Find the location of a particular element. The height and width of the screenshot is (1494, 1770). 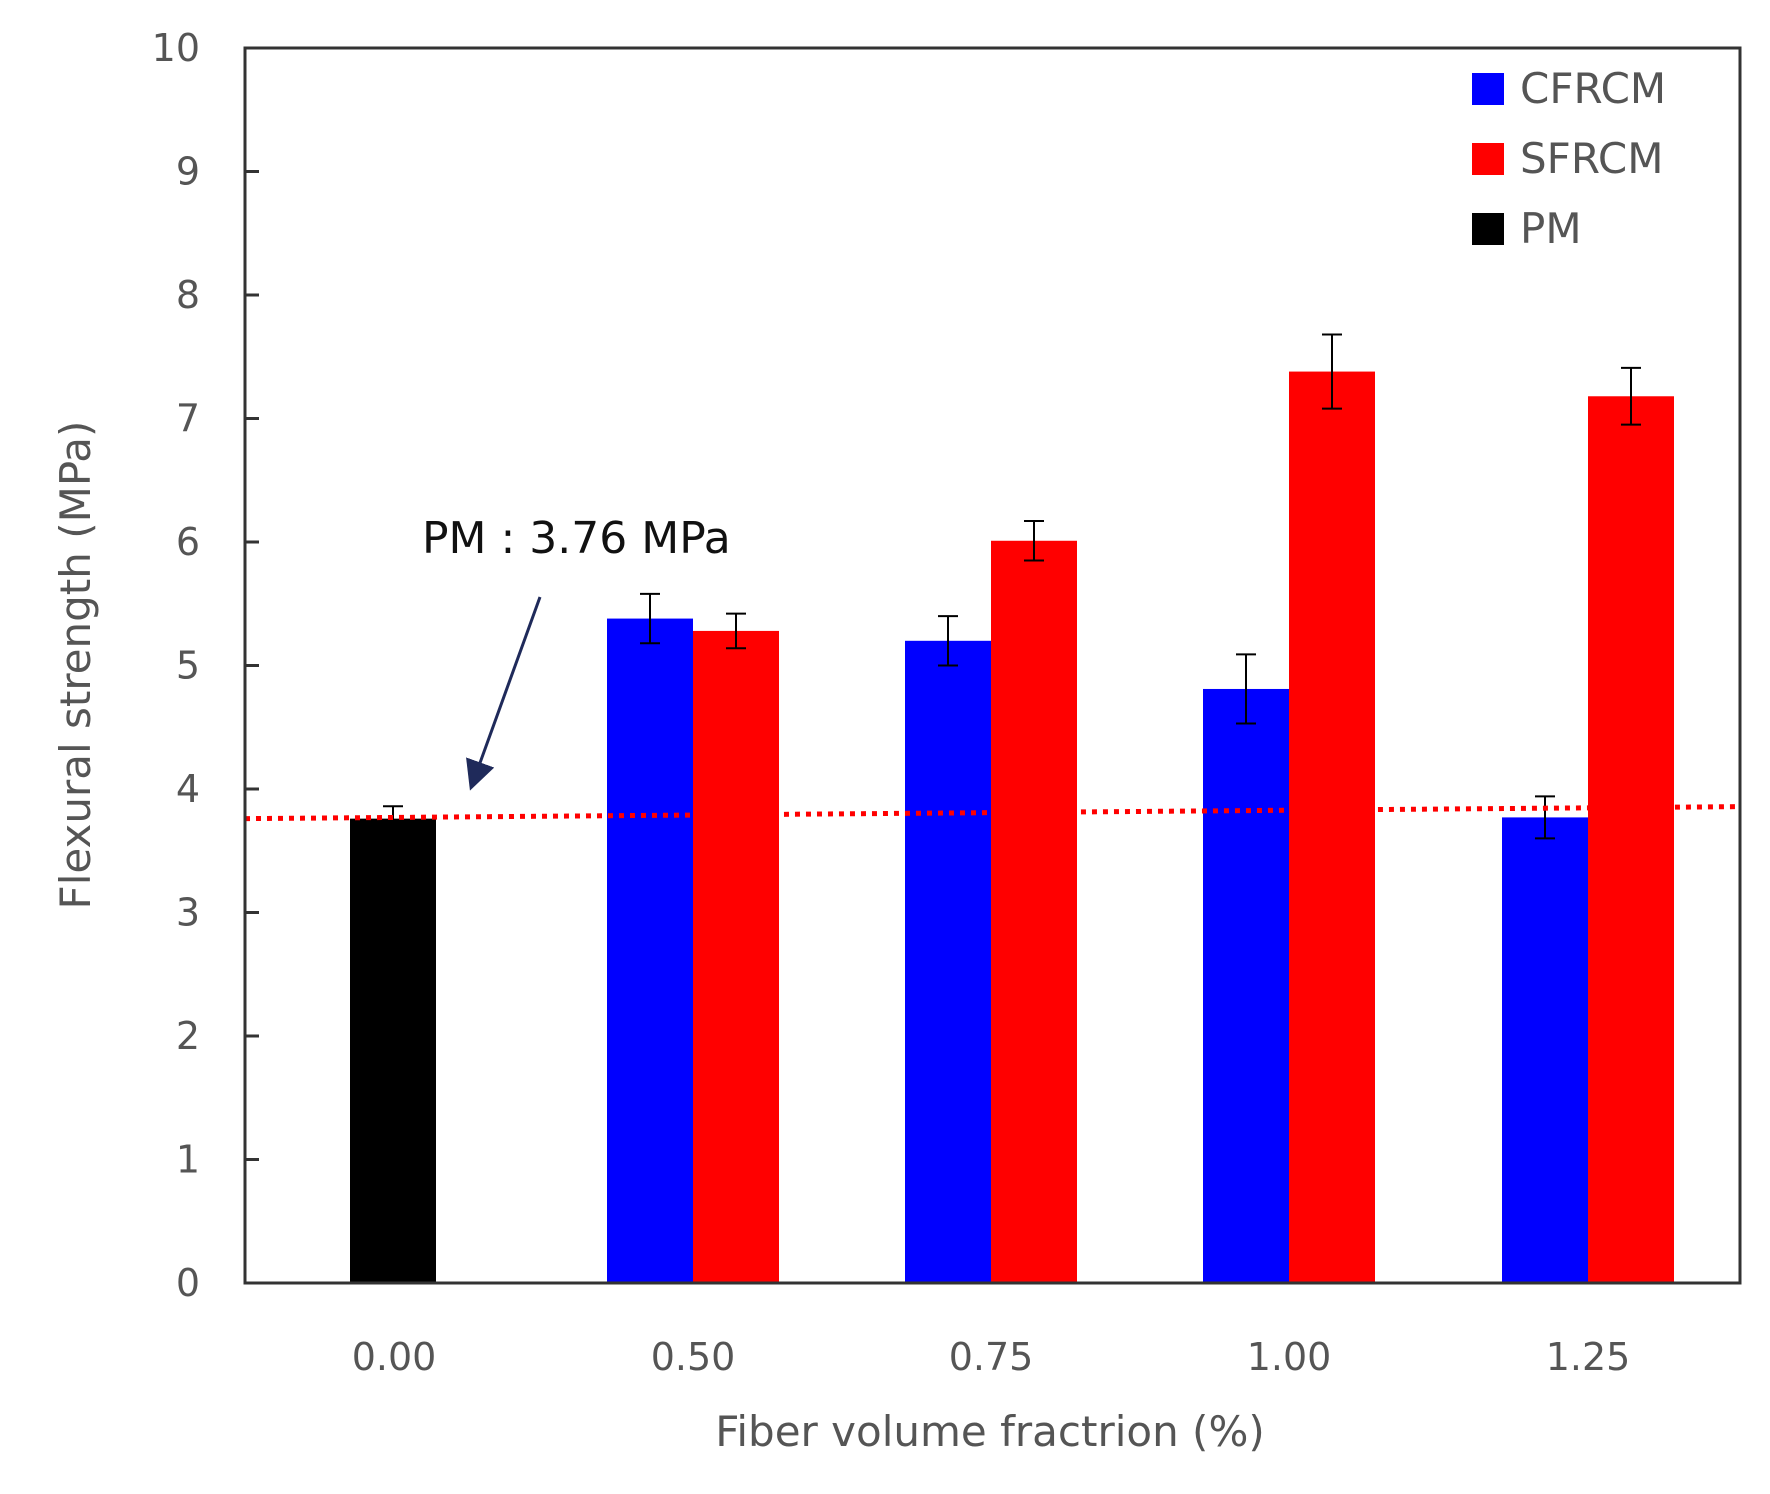

x-axis-title: Fiber volume fractrion (%) is located at coordinates (989, 1431).